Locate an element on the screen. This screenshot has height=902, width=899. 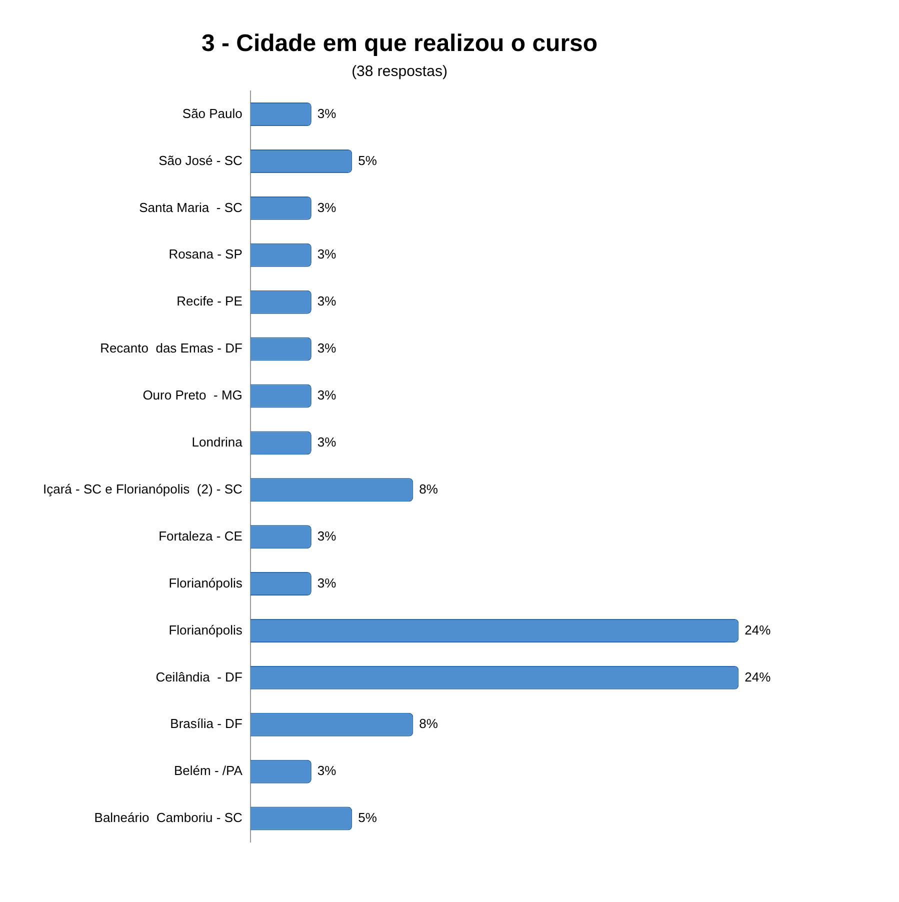
y-tick-label: Belém - /PA is located at coordinates (208, 770).